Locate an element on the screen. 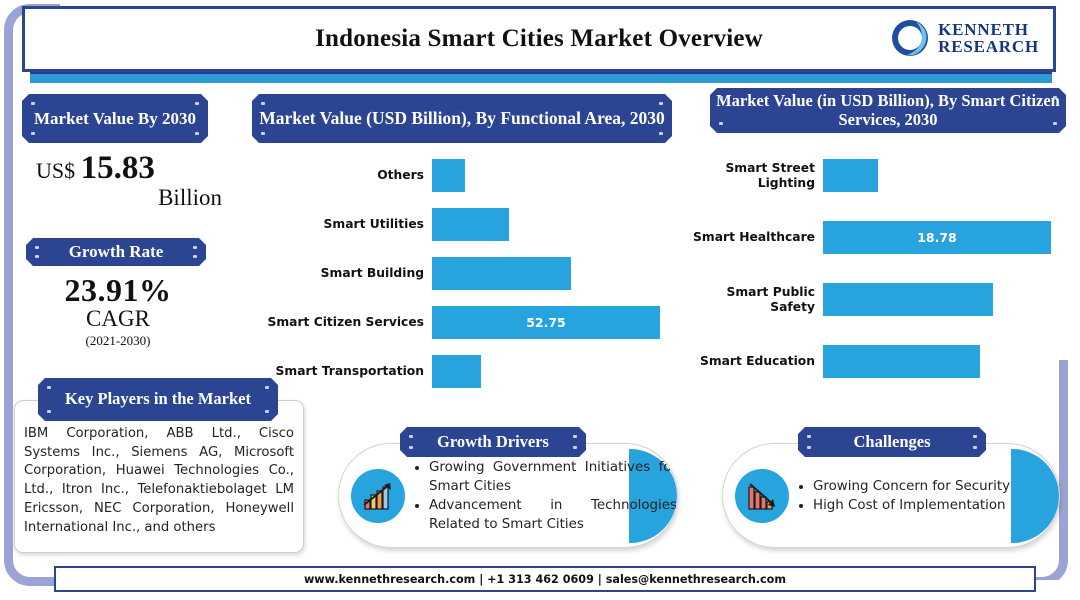  circle-swirl-logo-icon is located at coordinates (910, 38).